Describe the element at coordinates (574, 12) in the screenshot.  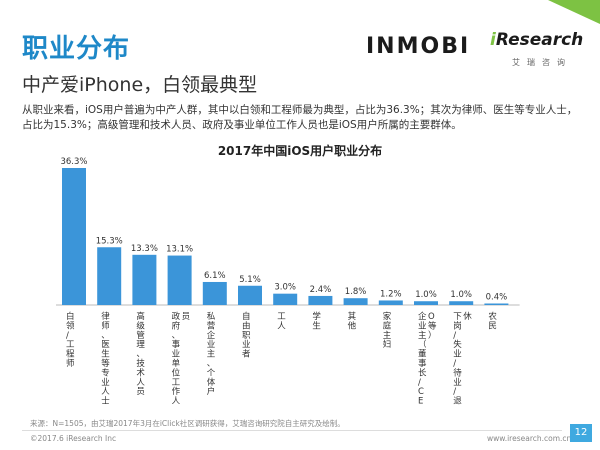
I see `corner-decoration` at that location.